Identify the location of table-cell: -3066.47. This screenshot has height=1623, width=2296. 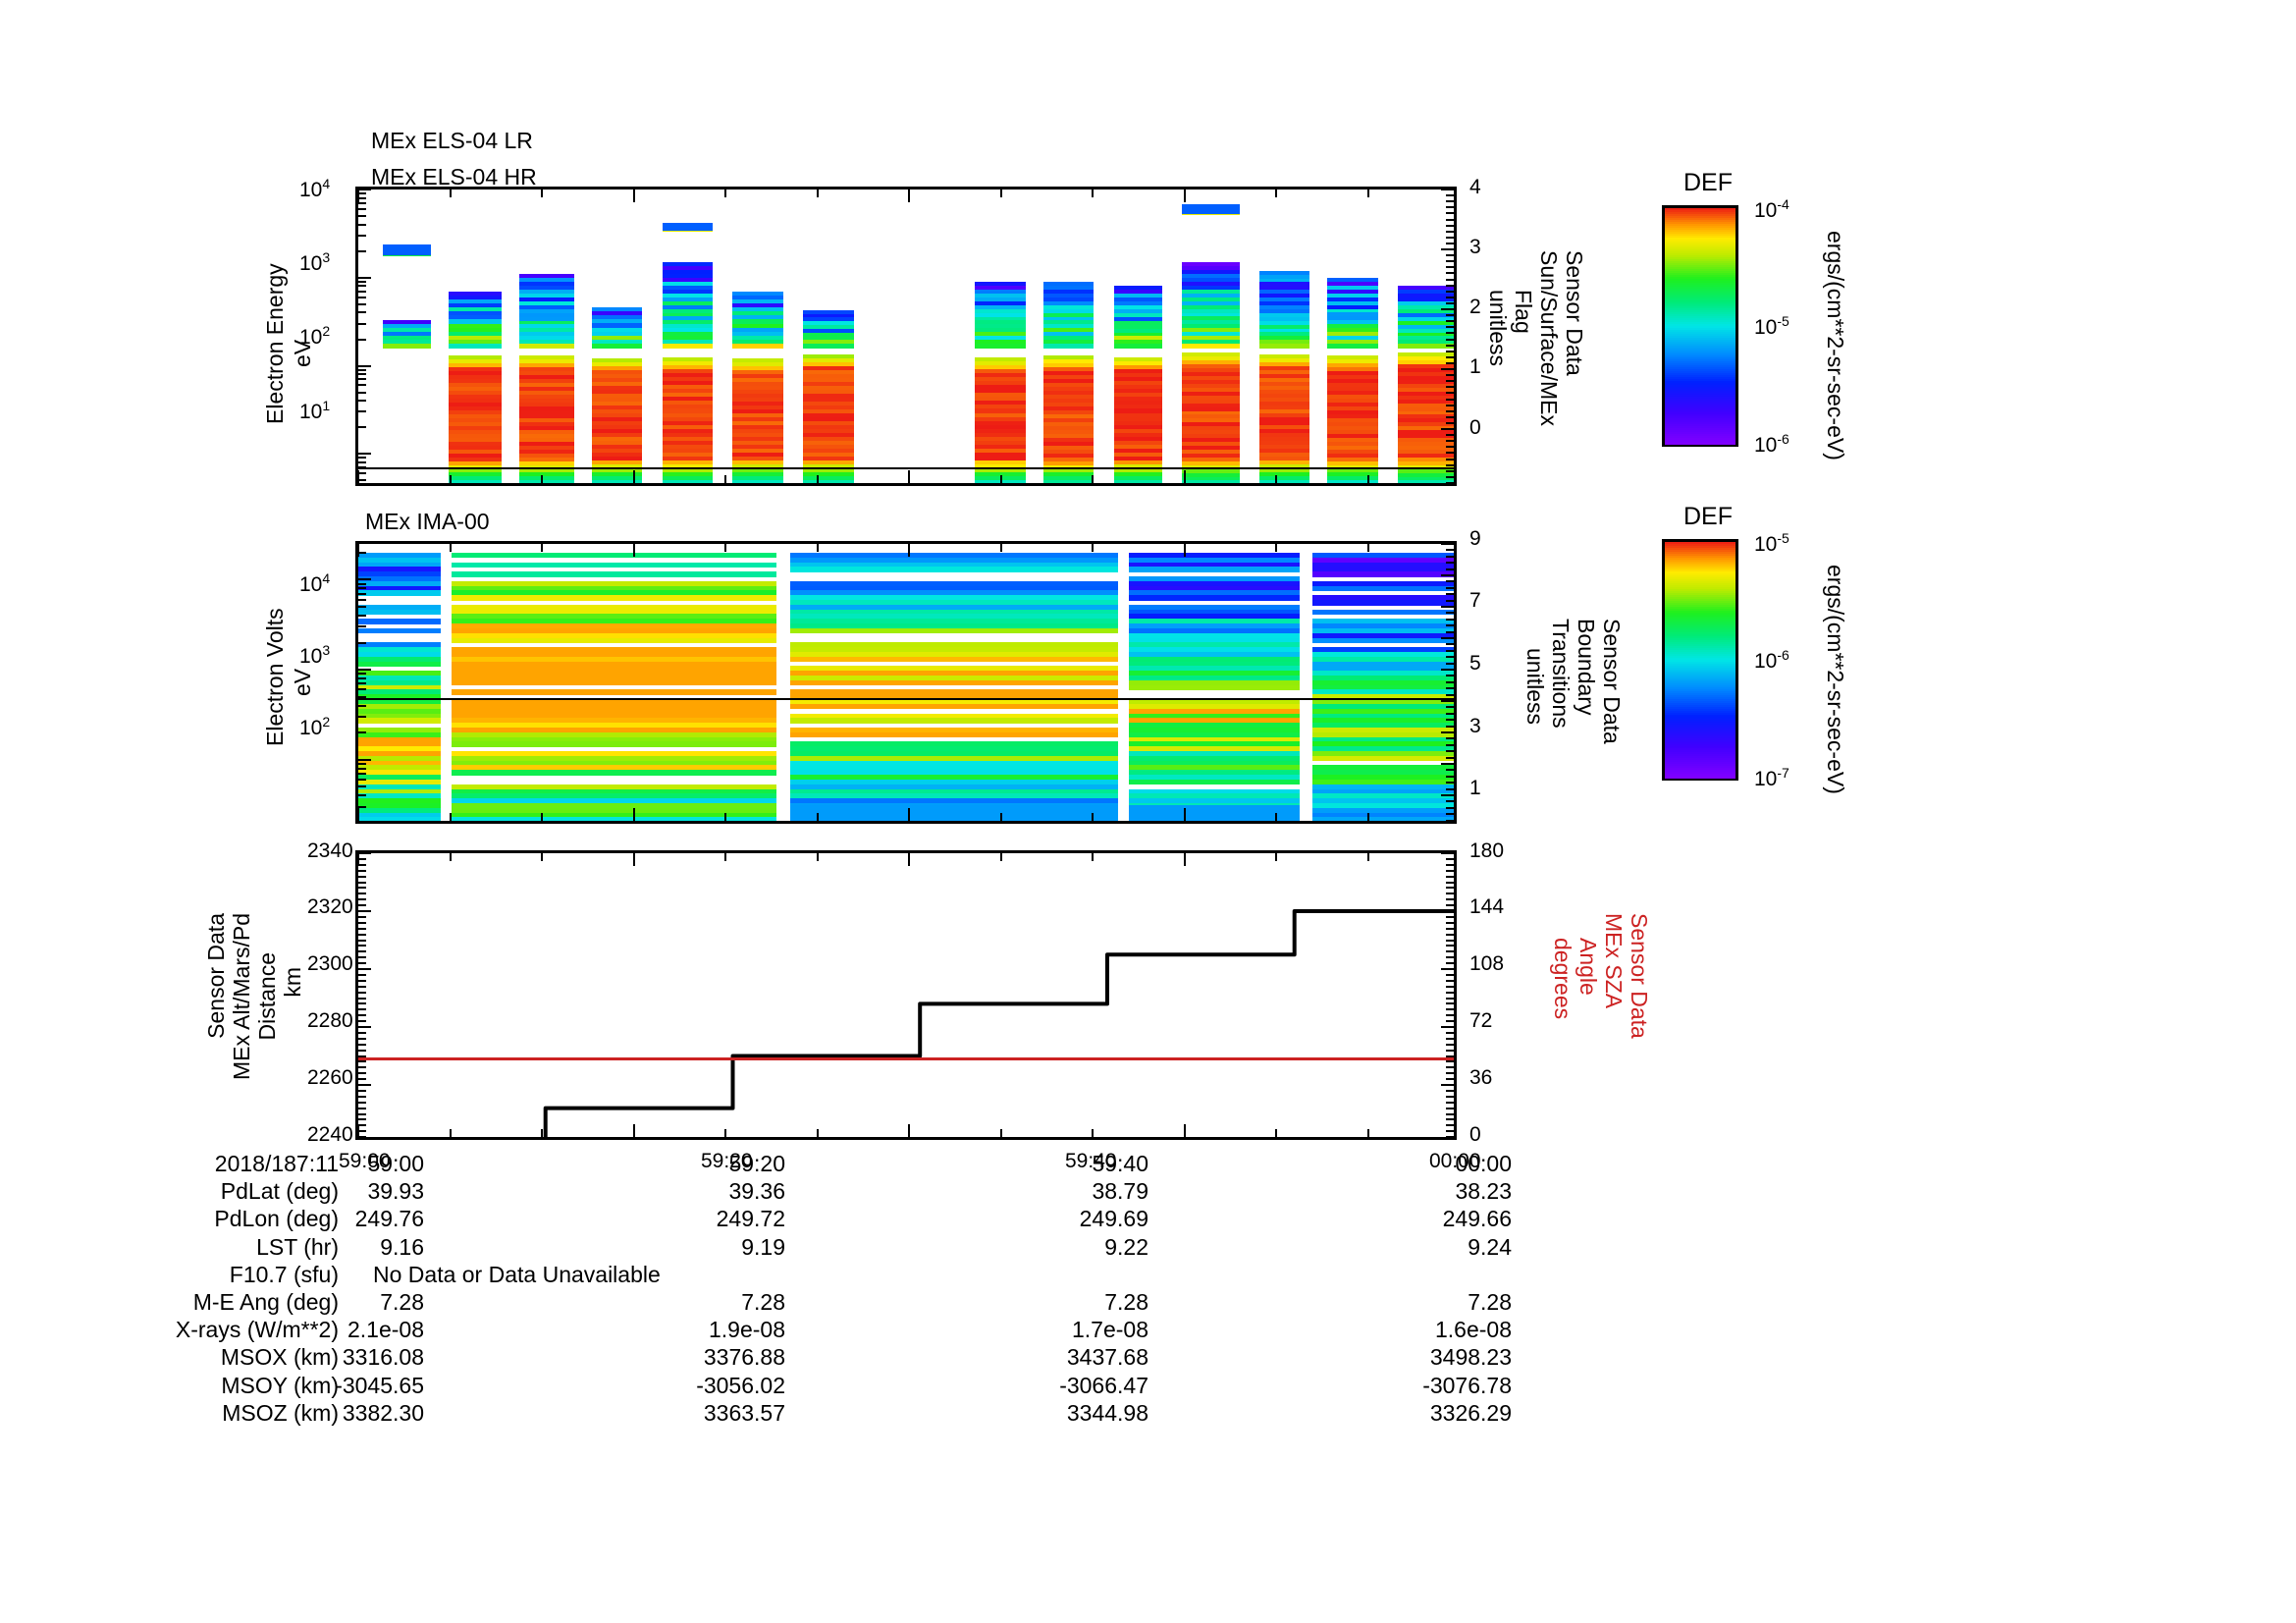
(1103, 1385).